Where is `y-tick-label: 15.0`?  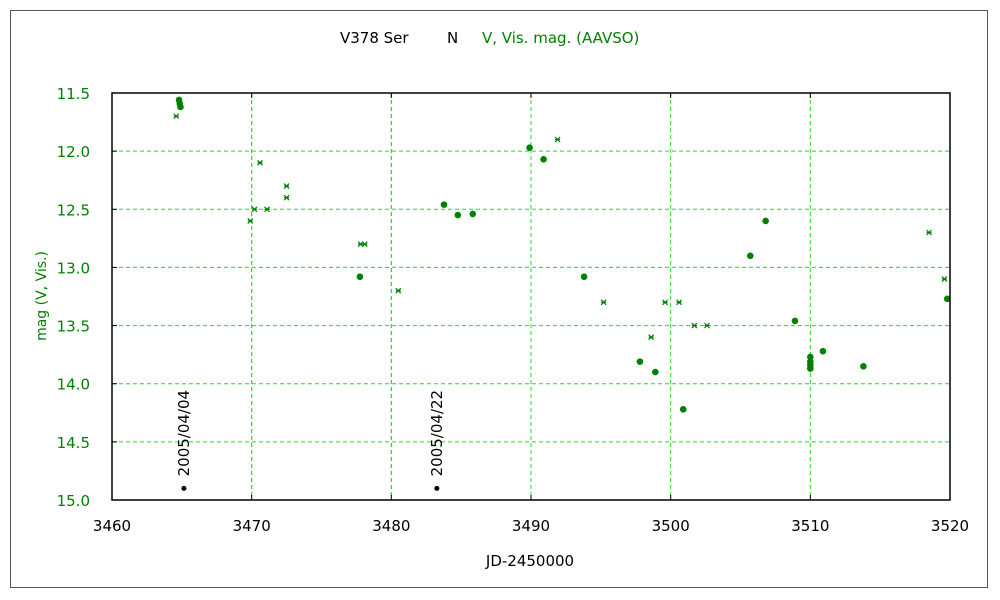
y-tick-label: 15.0 is located at coordinates (73, 501).